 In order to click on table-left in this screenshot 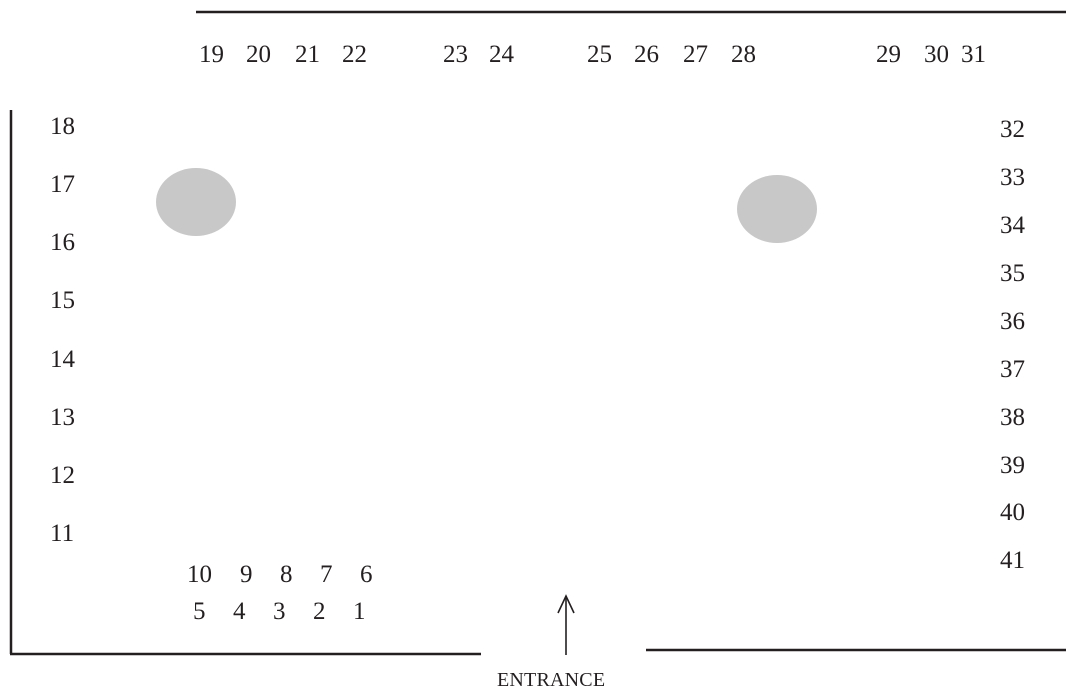, I will do `click(196, 202)`.